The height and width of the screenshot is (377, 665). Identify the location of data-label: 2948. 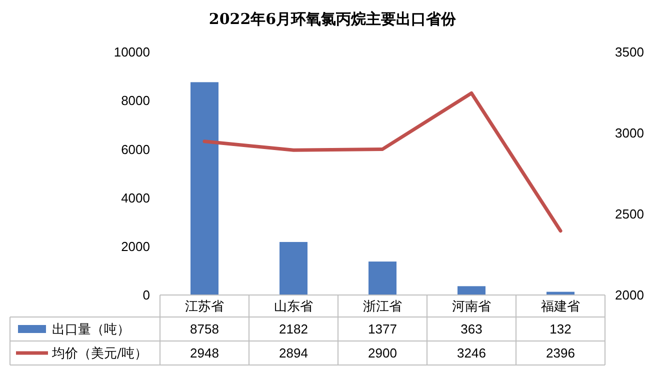
(204, 353).